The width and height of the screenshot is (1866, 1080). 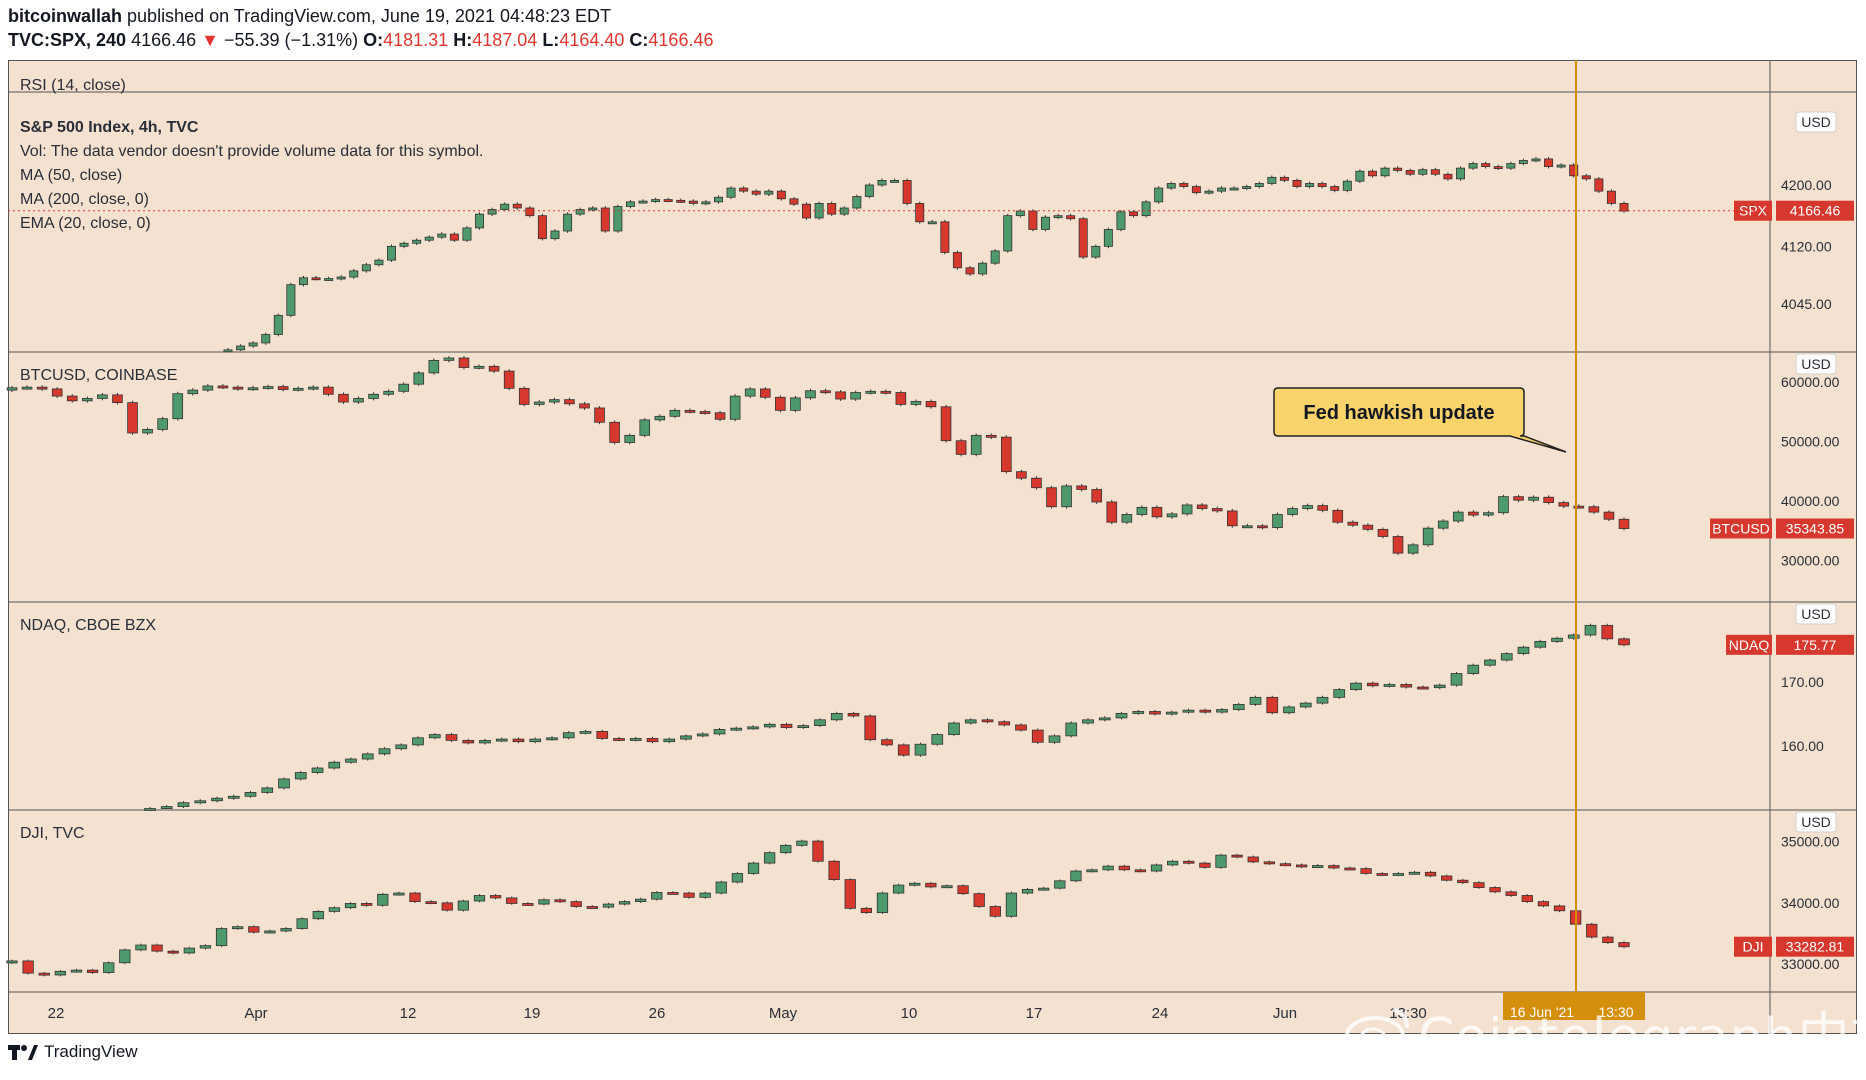 What do you see at coordinates (73, 1052) in the screenshot?
I see `tradingview-logo: TradingView` at bounding box center [73, 1052].